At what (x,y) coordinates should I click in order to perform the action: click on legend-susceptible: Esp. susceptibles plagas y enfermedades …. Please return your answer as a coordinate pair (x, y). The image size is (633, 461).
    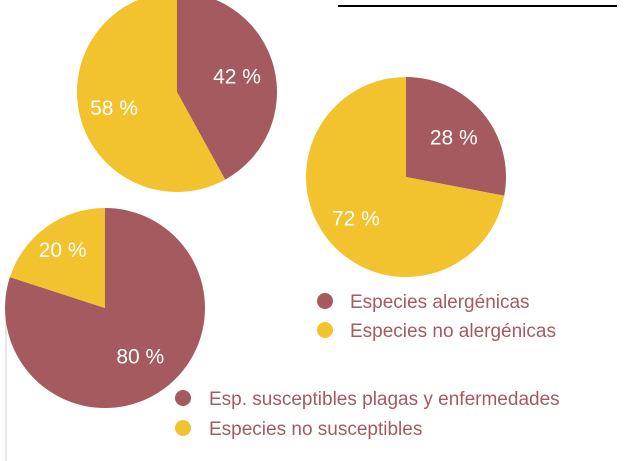
    Looking at the image, I should click on (367, 414).